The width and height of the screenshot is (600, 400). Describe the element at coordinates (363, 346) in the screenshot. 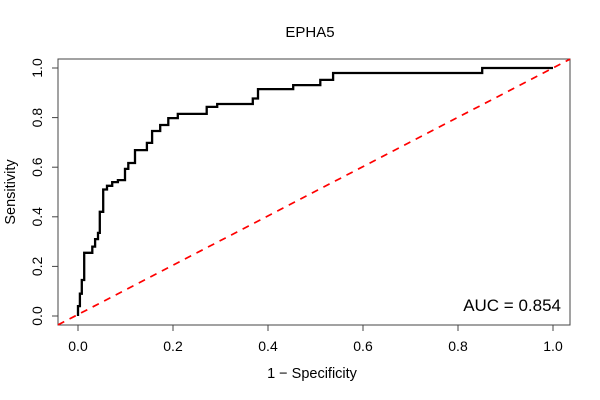

I see `x-tick-label: 0.6` at that location.